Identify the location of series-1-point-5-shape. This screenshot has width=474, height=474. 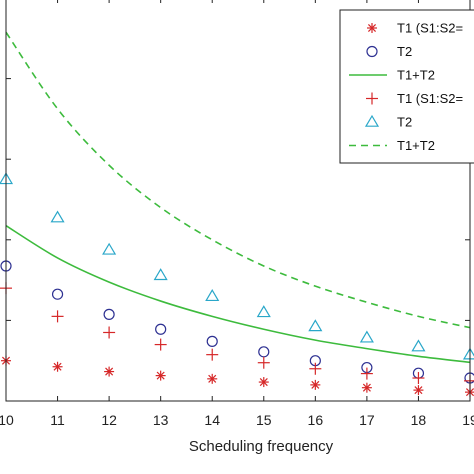
(264, 352).